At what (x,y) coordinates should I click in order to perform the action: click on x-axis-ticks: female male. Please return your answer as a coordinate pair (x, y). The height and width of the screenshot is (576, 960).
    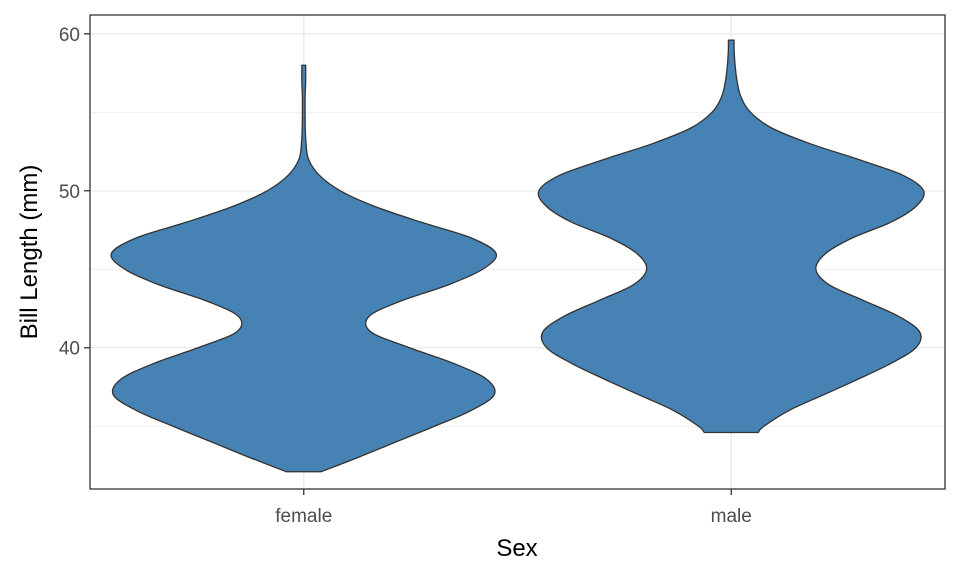
    Looking at the image, I should click on (513, 508).